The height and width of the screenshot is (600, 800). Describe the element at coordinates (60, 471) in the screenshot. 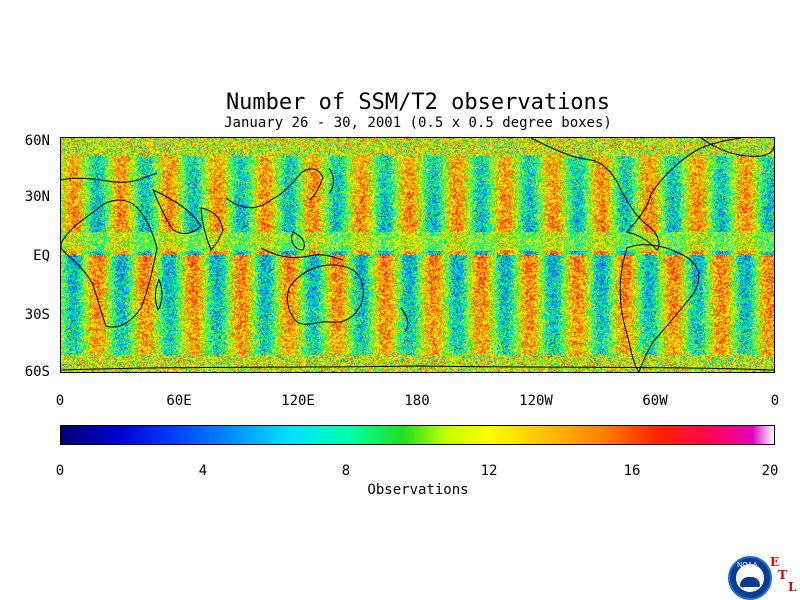

I see `colorbar-tick-0: 0` at that location.